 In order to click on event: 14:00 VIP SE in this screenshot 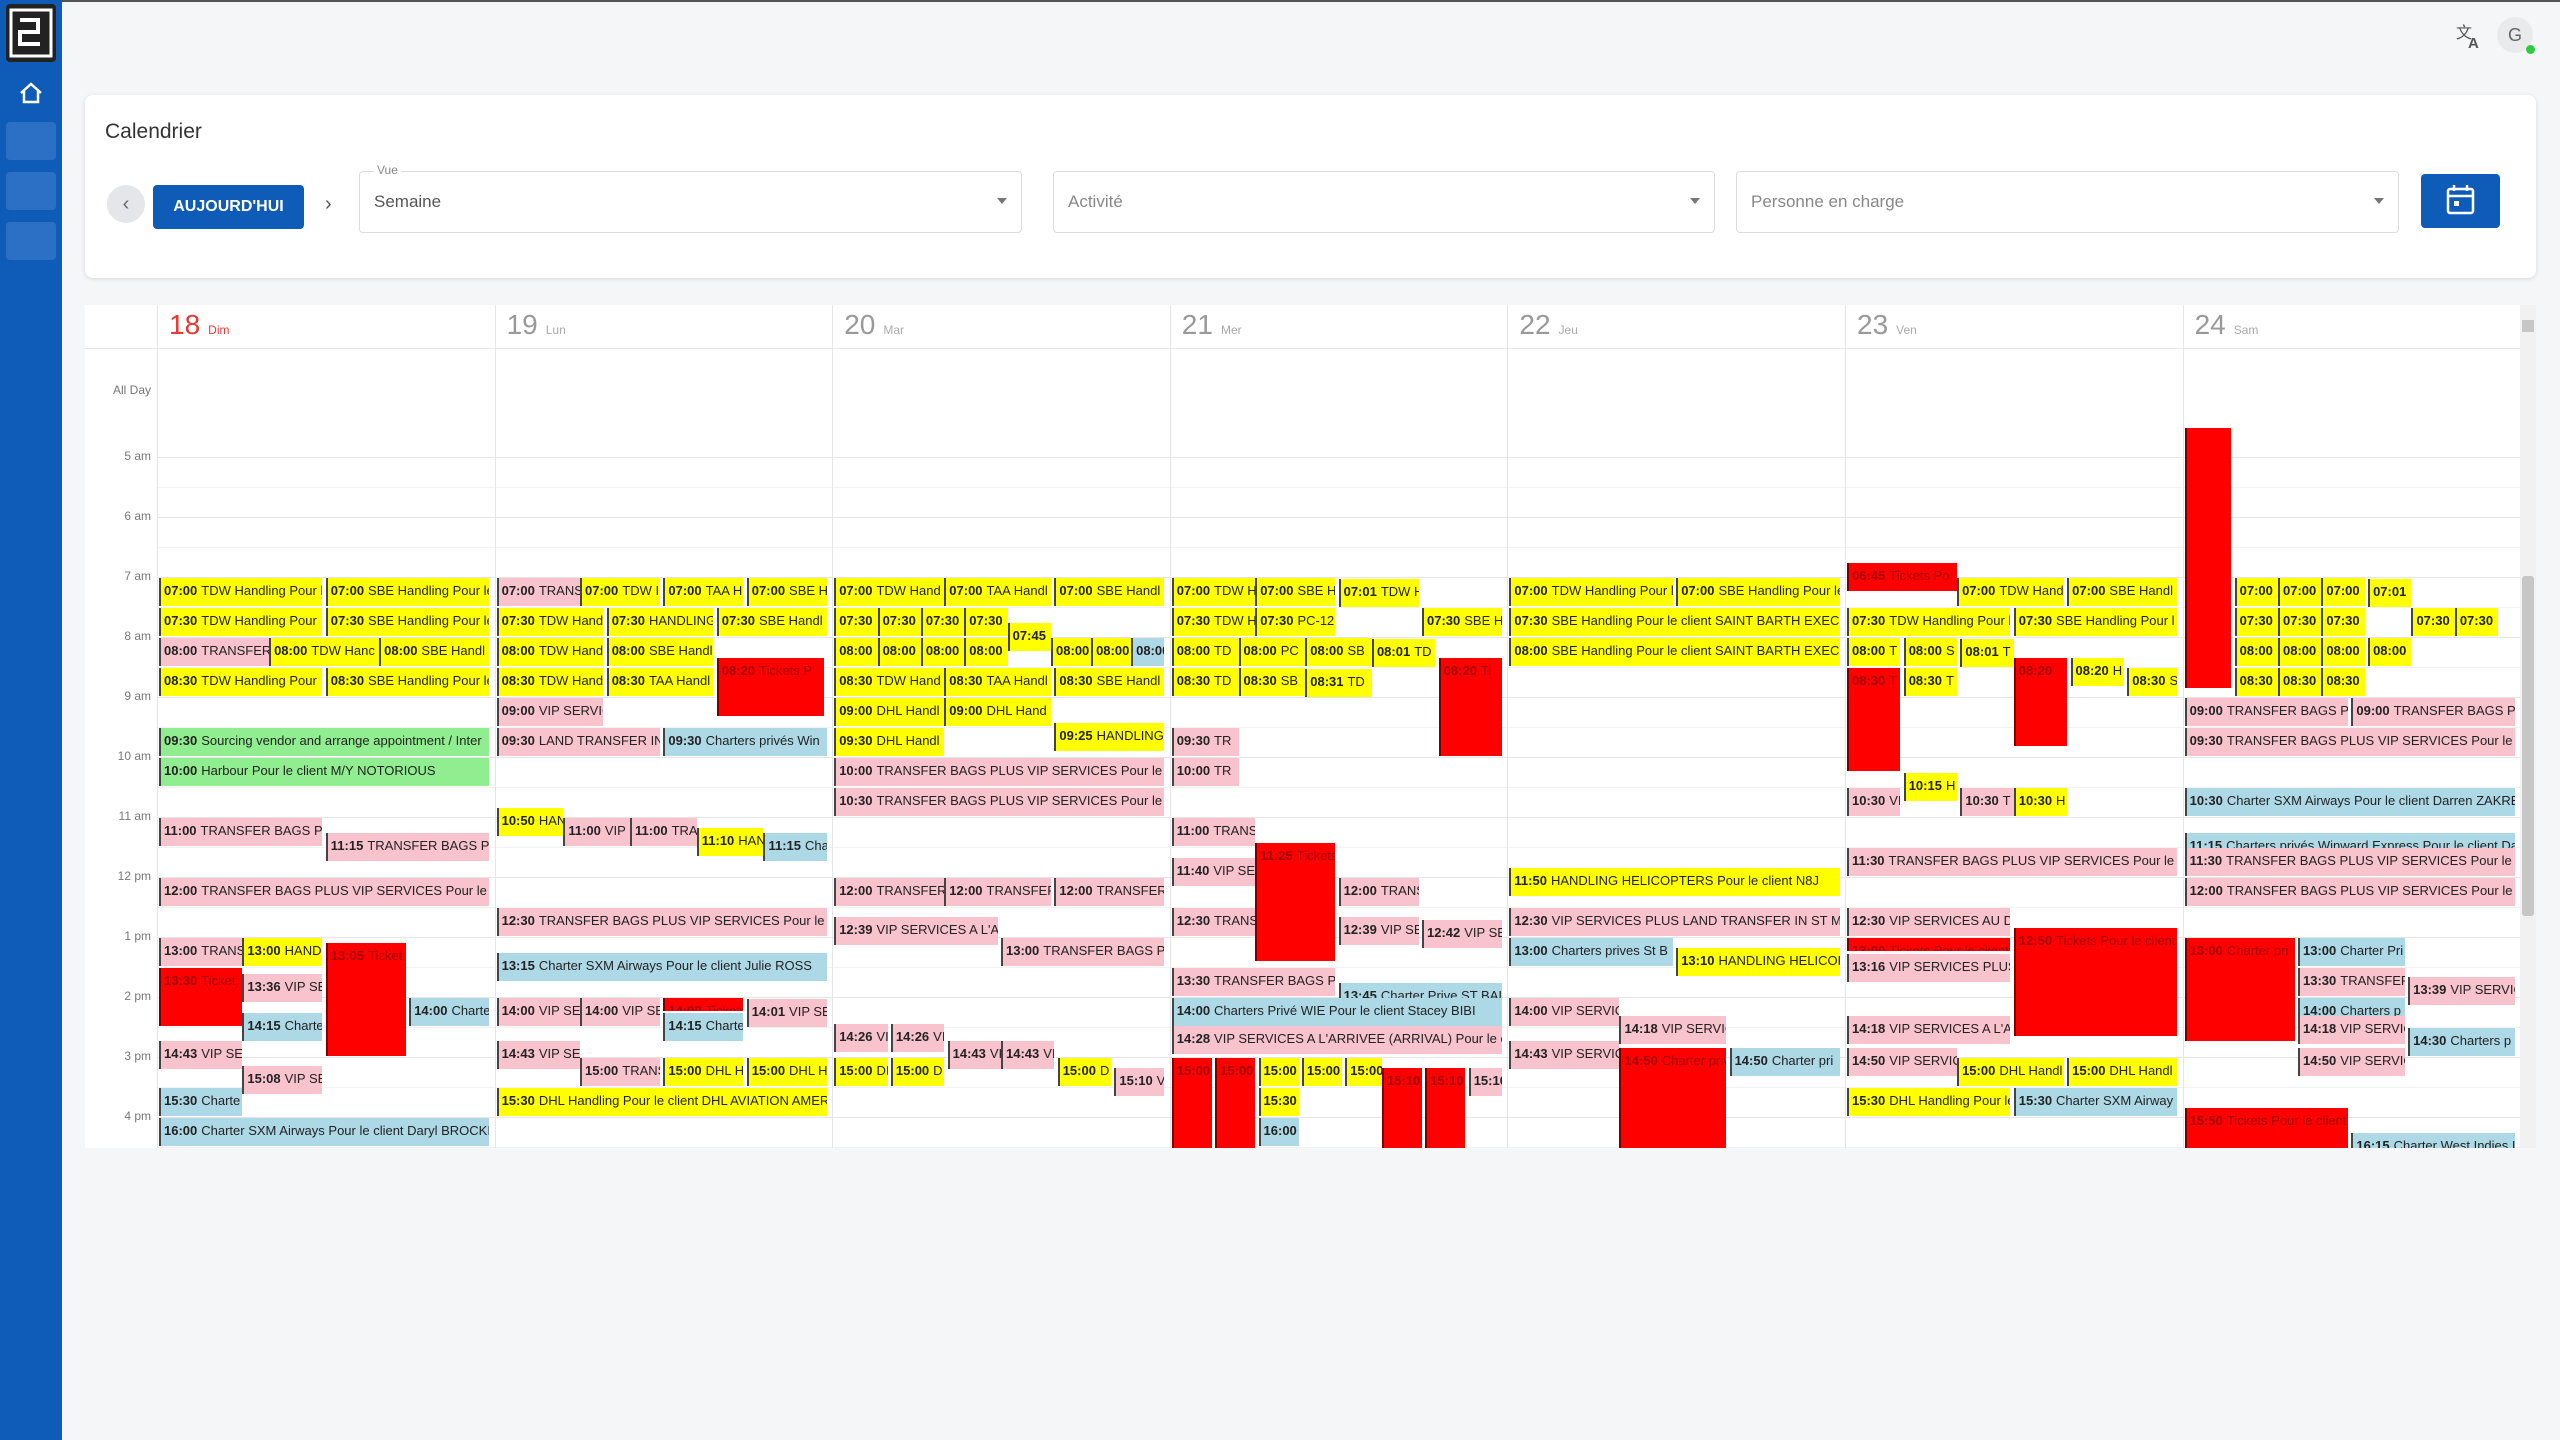, I will do `click(538, 1011)`.